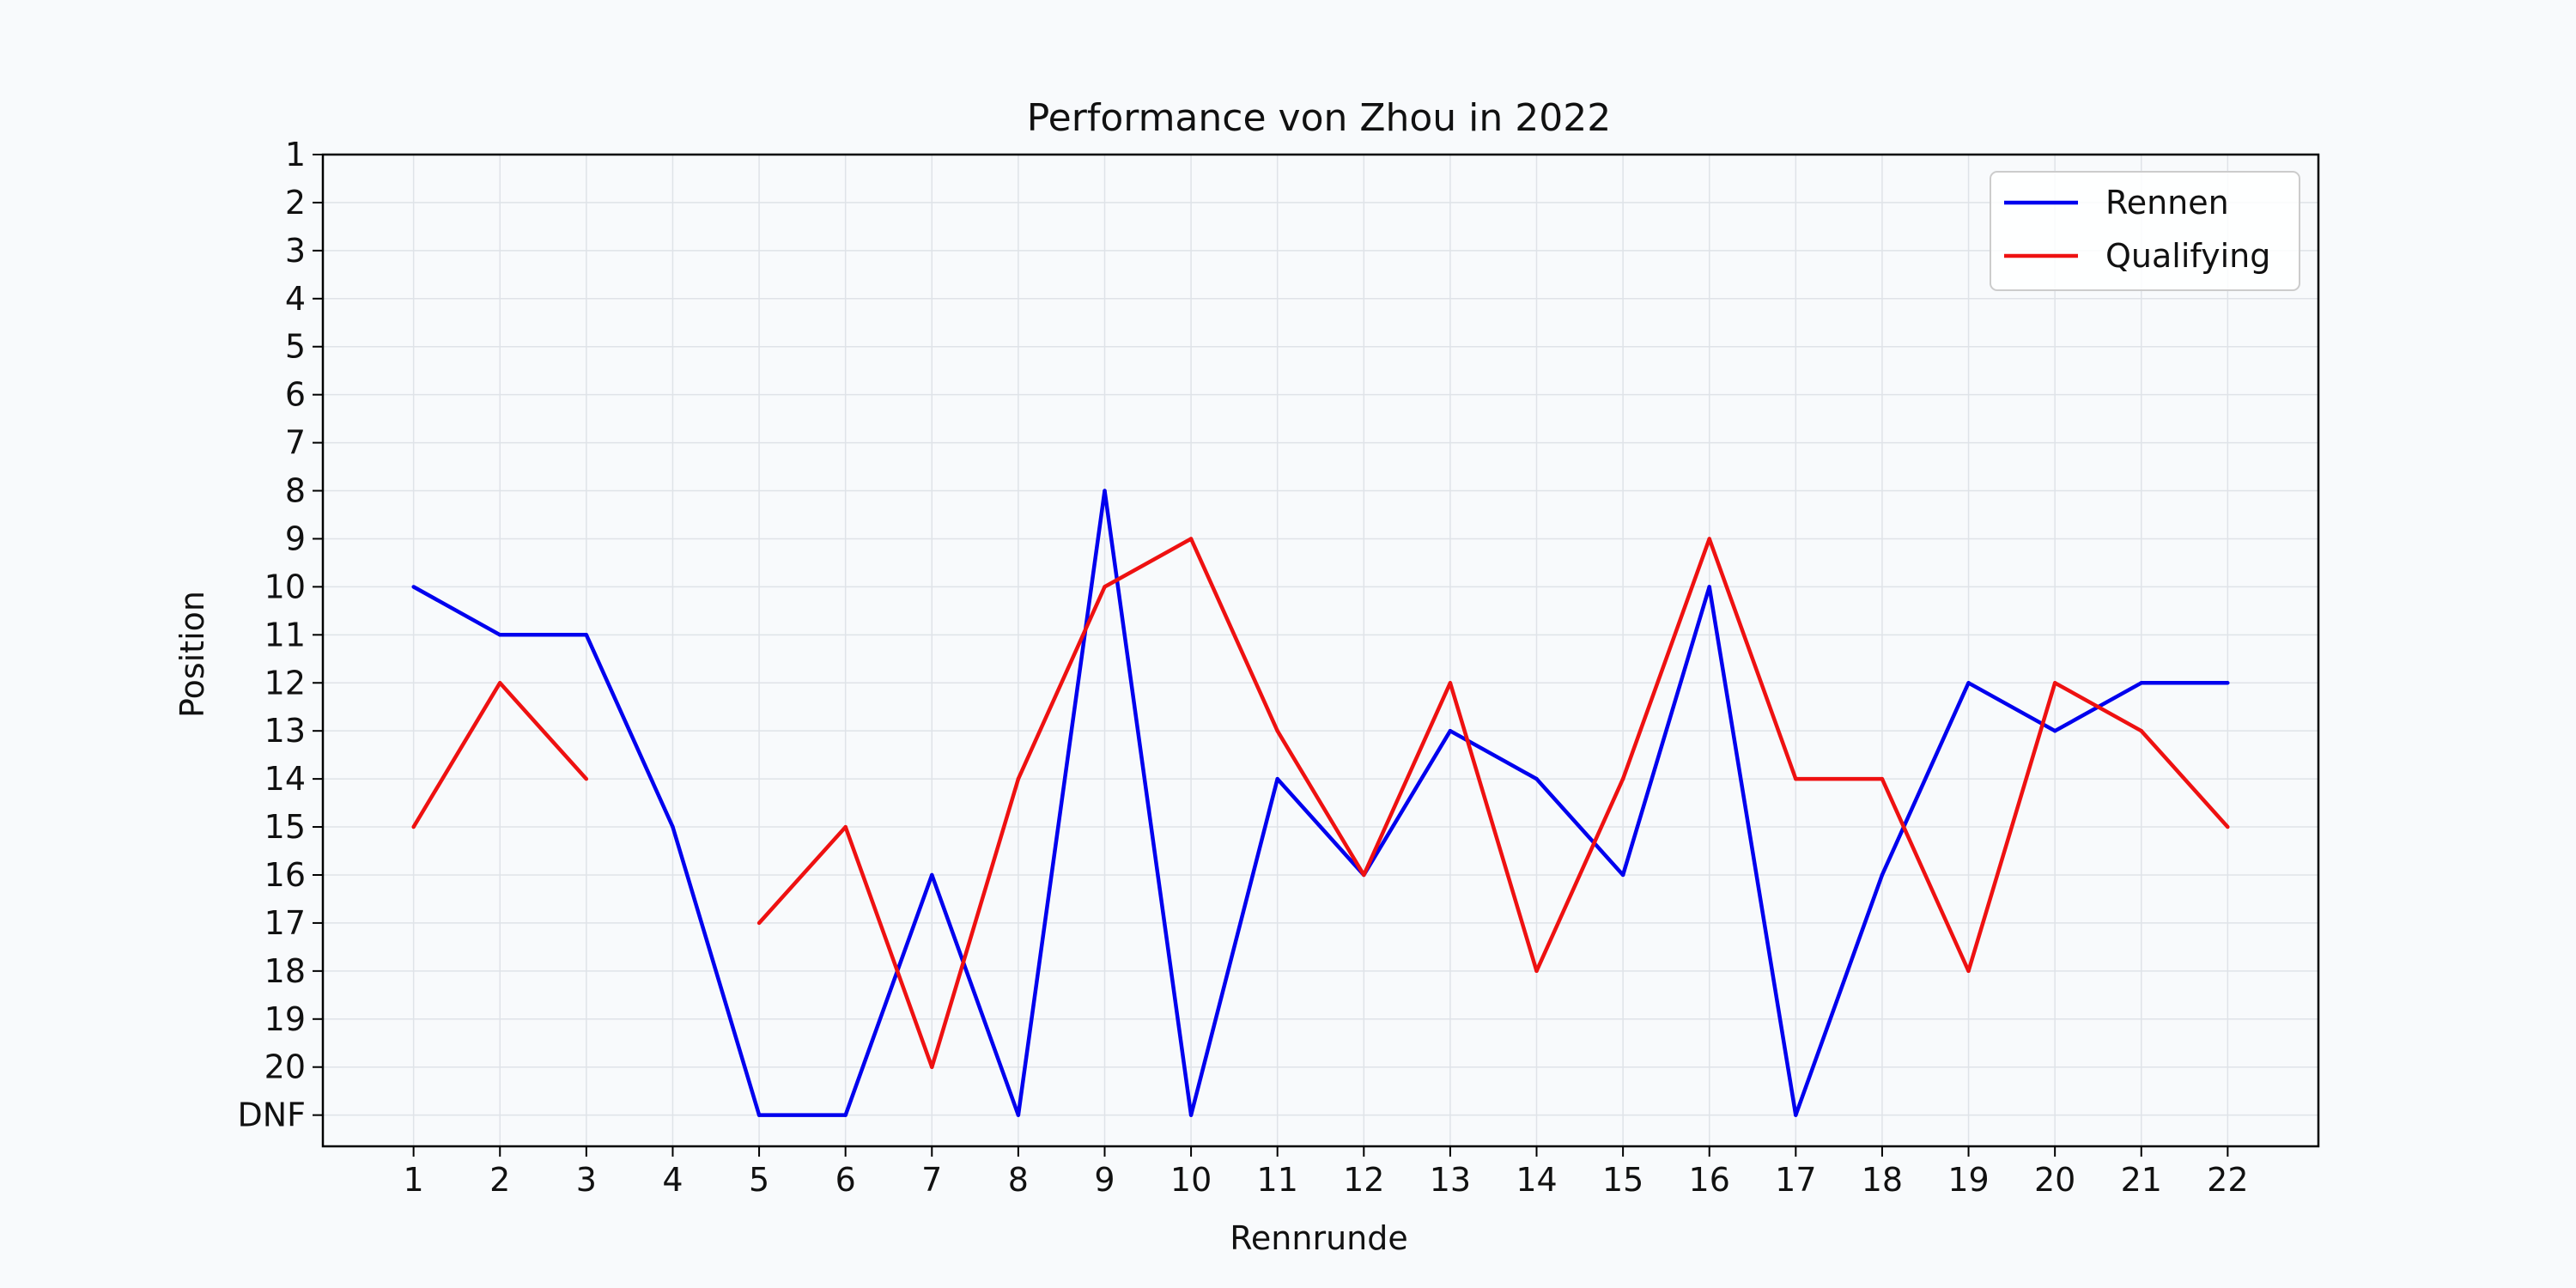 The width and height of the screenshot is (2576, 1288). What do you see at coordinates (1018, 1180) in the screenshot?
I see `x-tick-label: 8` at bounding box center [1018, 1180].